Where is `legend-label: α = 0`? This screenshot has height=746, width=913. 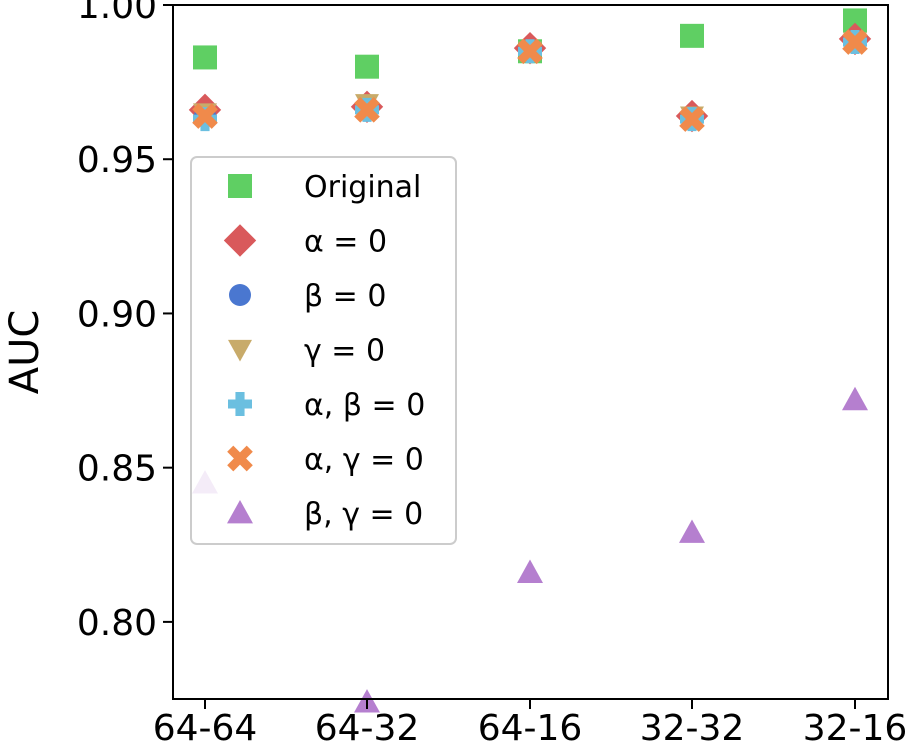 legend-label: α = 0 is located at coordinates (345, 242).